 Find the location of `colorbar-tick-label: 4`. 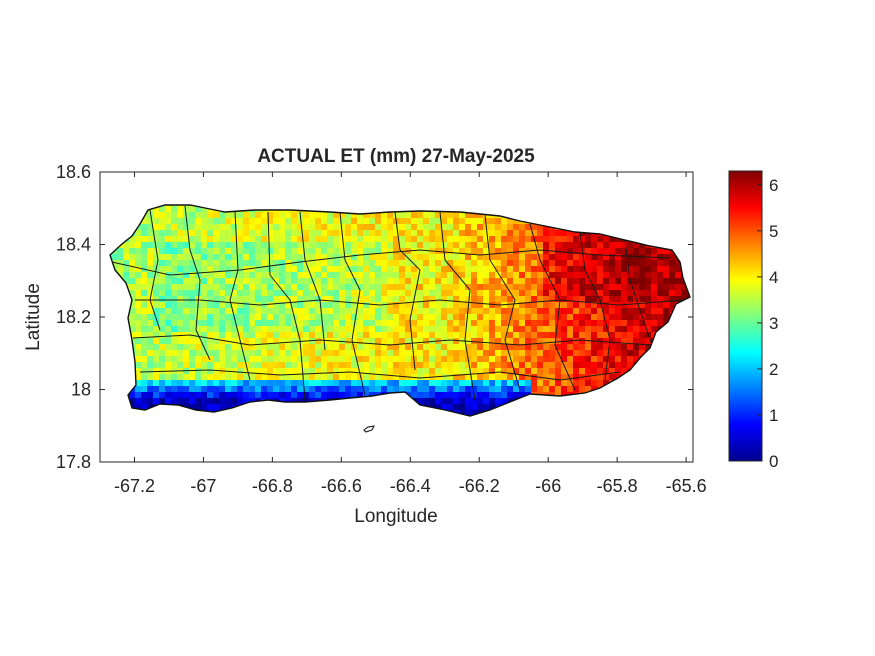

colorbar-tick-label: 4 is located at coordinates (773, 277).